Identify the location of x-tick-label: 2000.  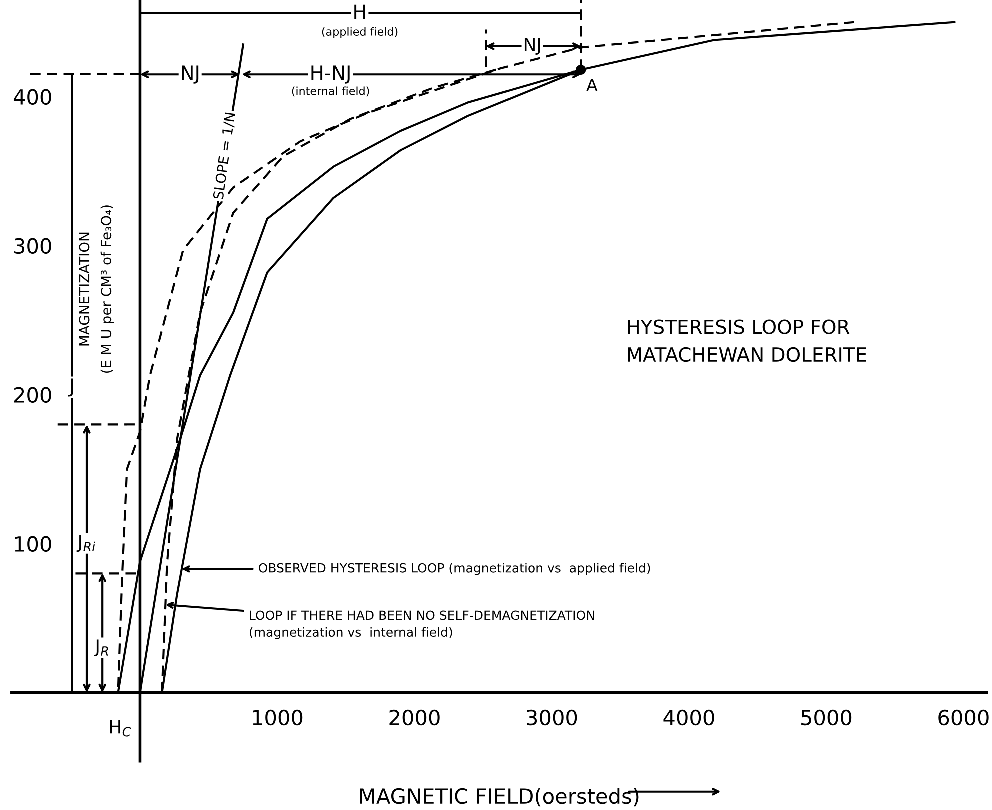
(415, 718).